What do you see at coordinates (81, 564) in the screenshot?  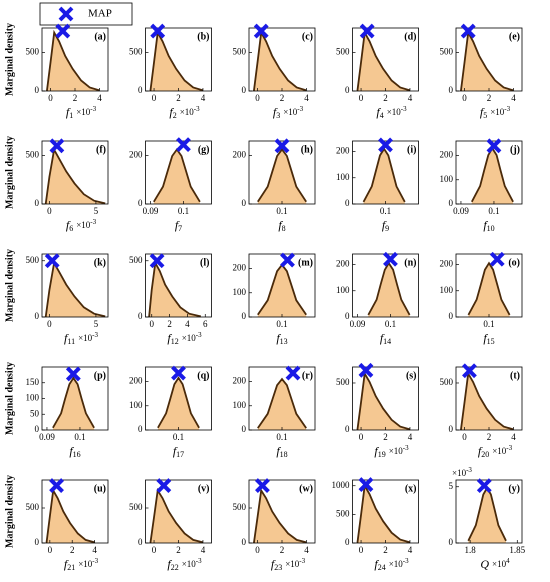 I see `x-axis-label: f21 ×10-3` at bounding box center [81, 564].